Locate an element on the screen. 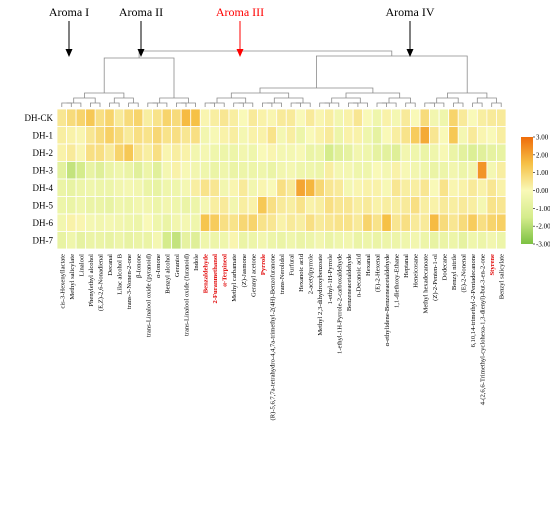 This screenshot has height=505, width=550. row-label: DH-6 is located at coordinates (43, 223).